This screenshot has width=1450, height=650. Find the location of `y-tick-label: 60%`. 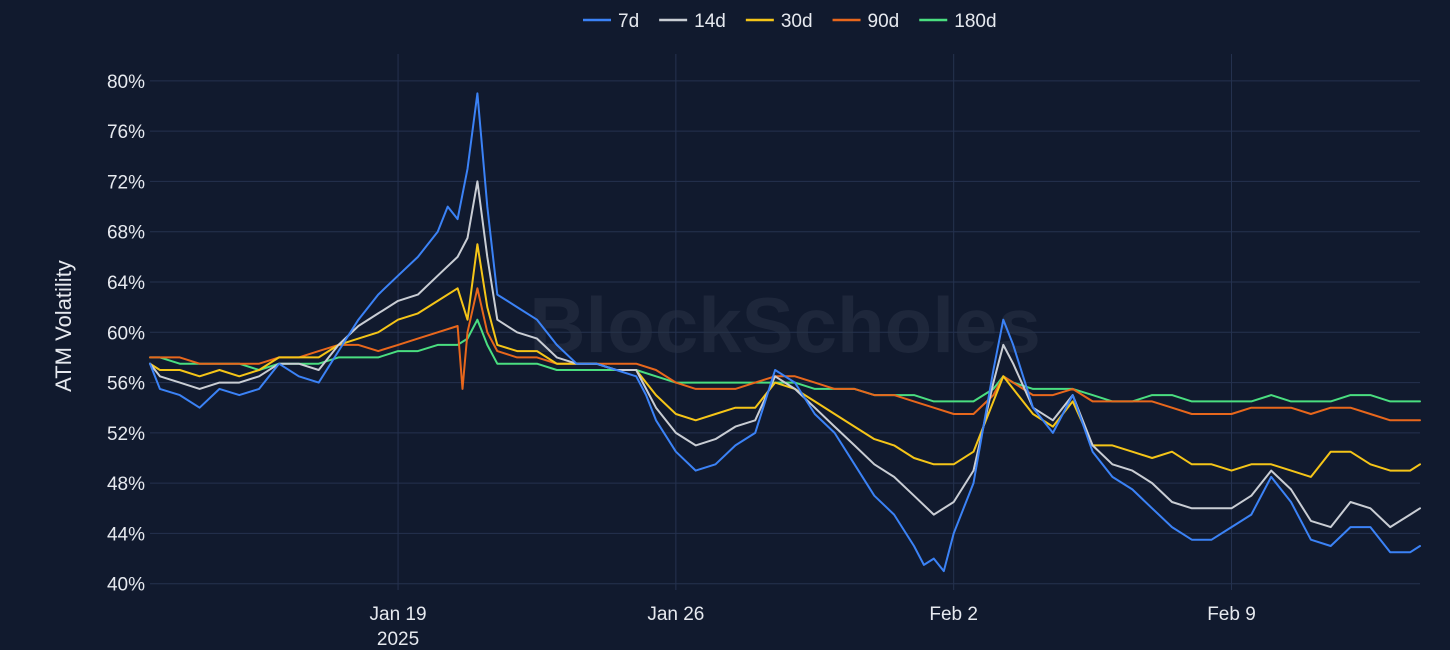

y-tick-label: 60% is located at coordinates (126, 333).